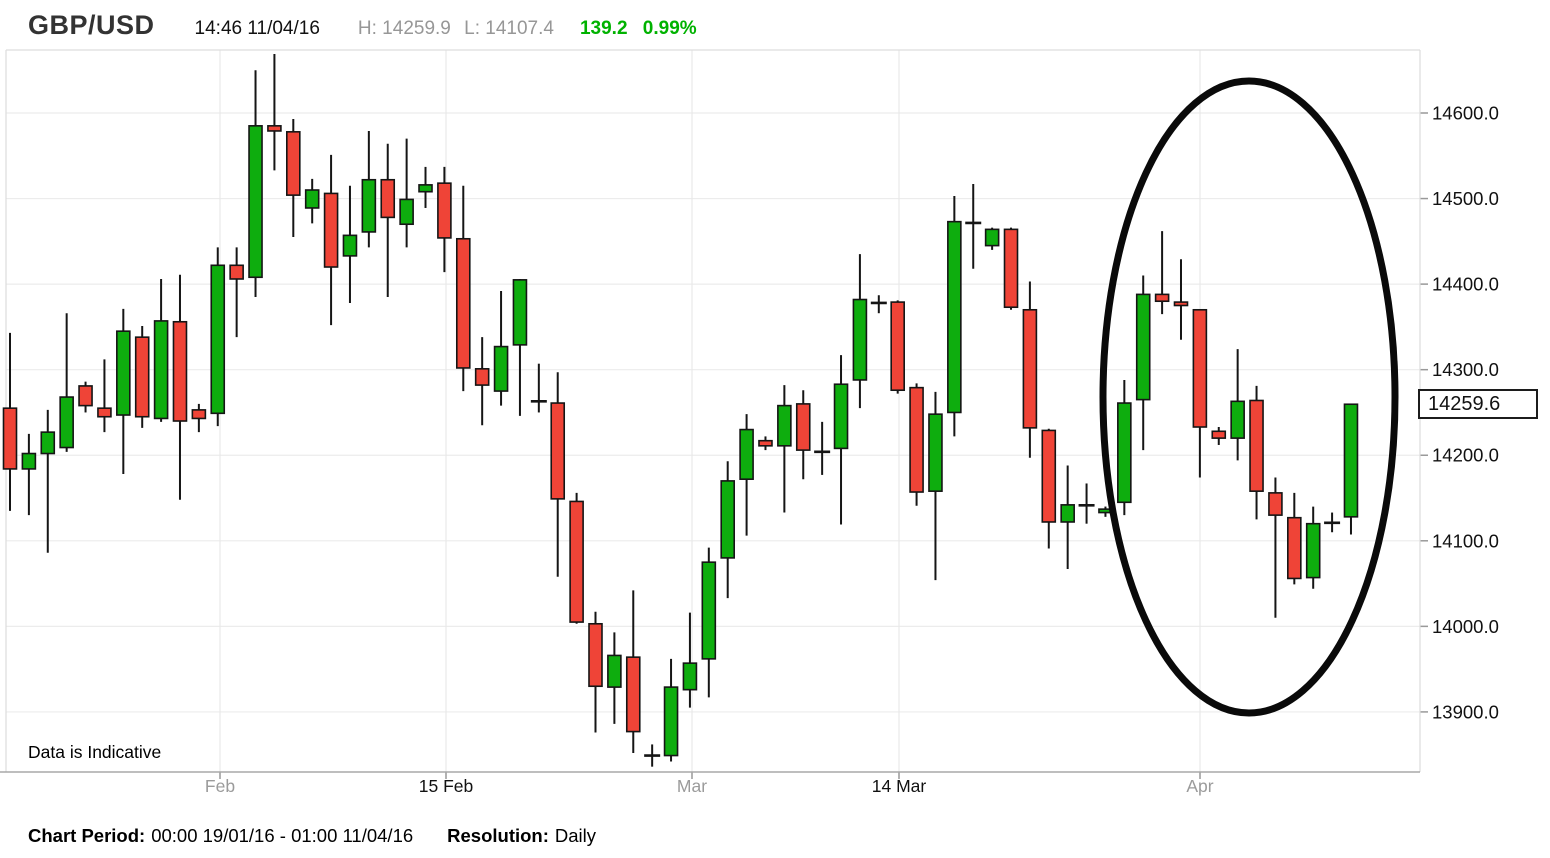 This screenshot has height=858, width=1550. I want to click on y-axis-label: 14500.0, so click(1465, 198).